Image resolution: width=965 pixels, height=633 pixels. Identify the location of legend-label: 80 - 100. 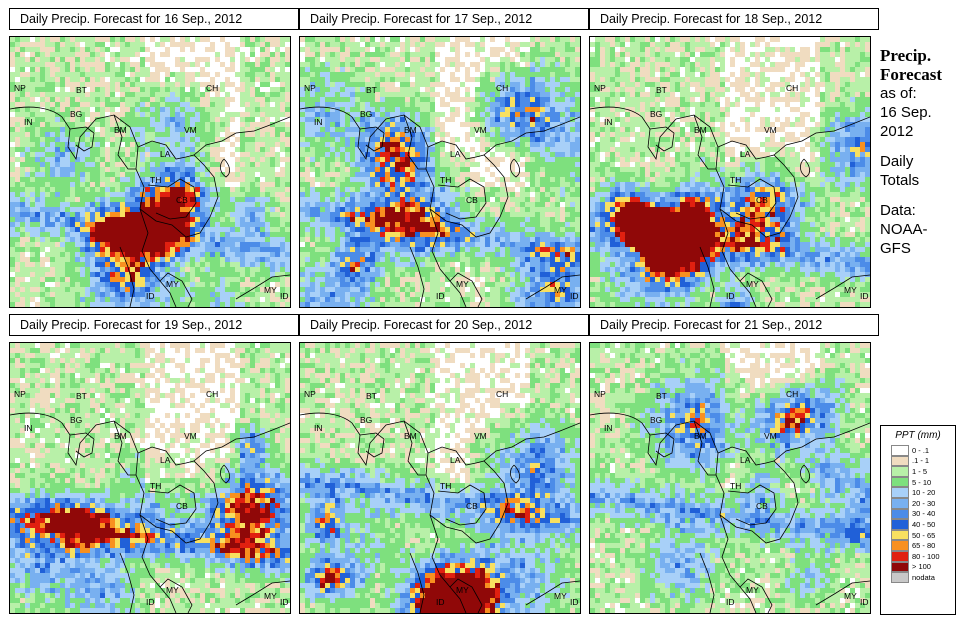
(926, 556).